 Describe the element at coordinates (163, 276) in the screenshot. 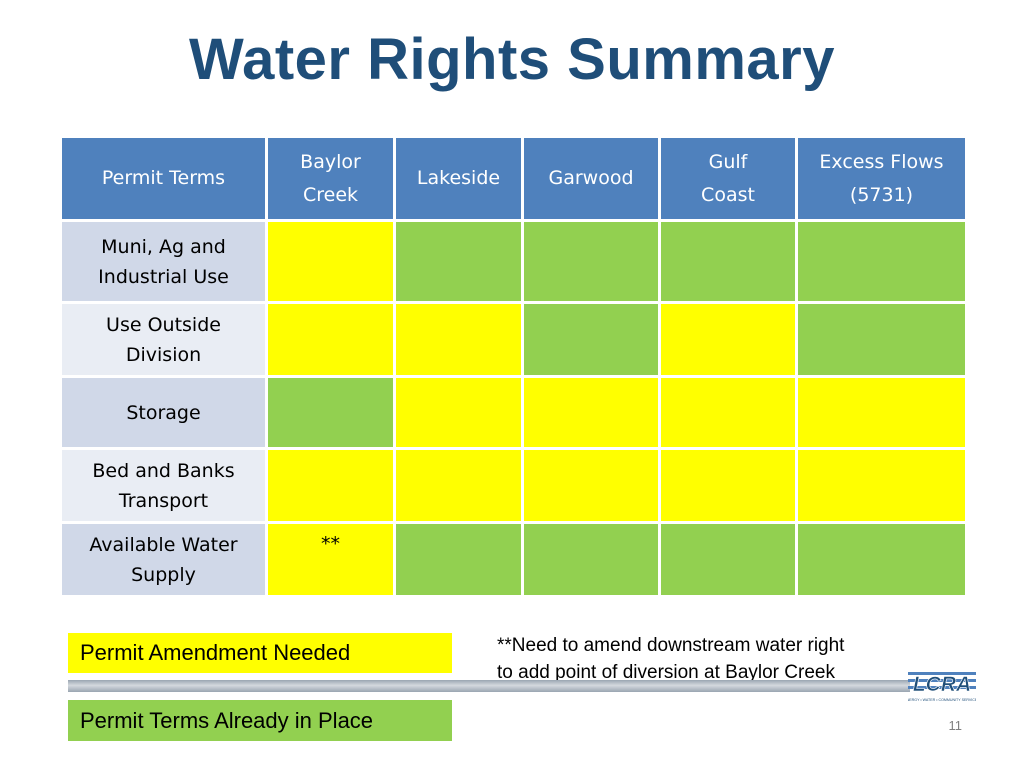

I see `row-label-text: Industrial Use` at that location.